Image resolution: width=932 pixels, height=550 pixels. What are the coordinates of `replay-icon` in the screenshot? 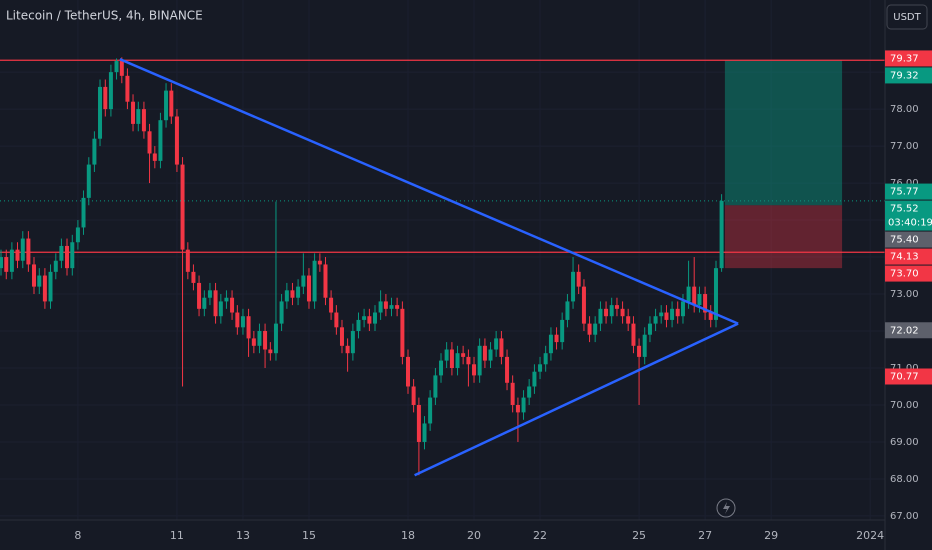 It's located at (726, 508).